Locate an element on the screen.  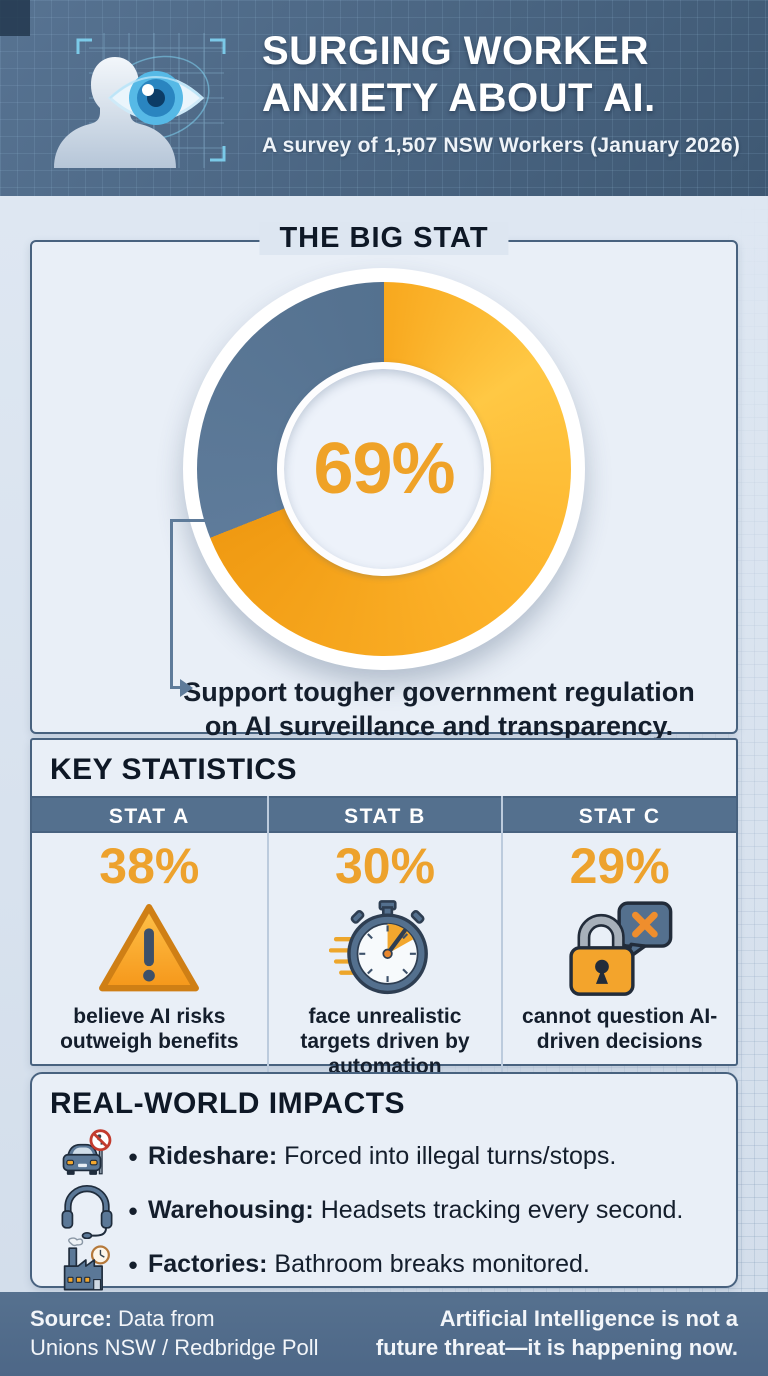
callout-arrow-icon is located at coordinates (186, 688).